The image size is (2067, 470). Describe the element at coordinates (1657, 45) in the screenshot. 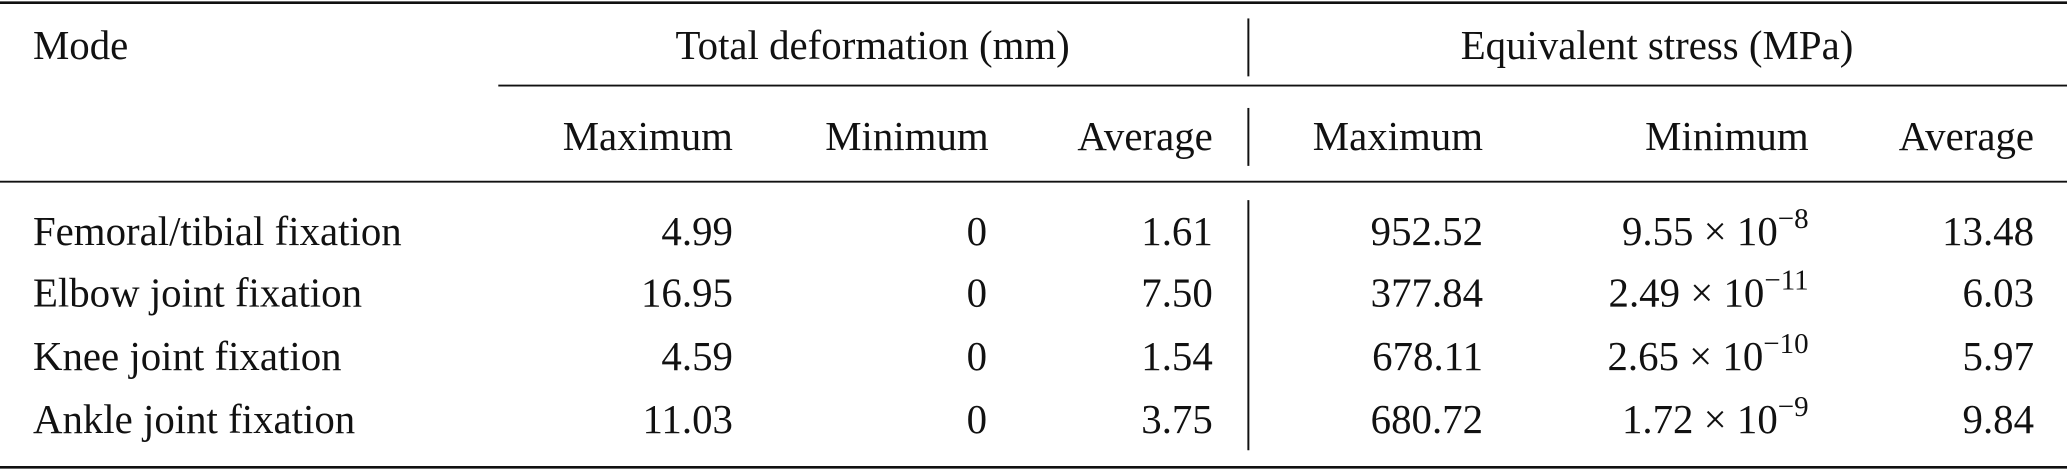

I see `group-header: Equivalent stress (MPa)` at that location.